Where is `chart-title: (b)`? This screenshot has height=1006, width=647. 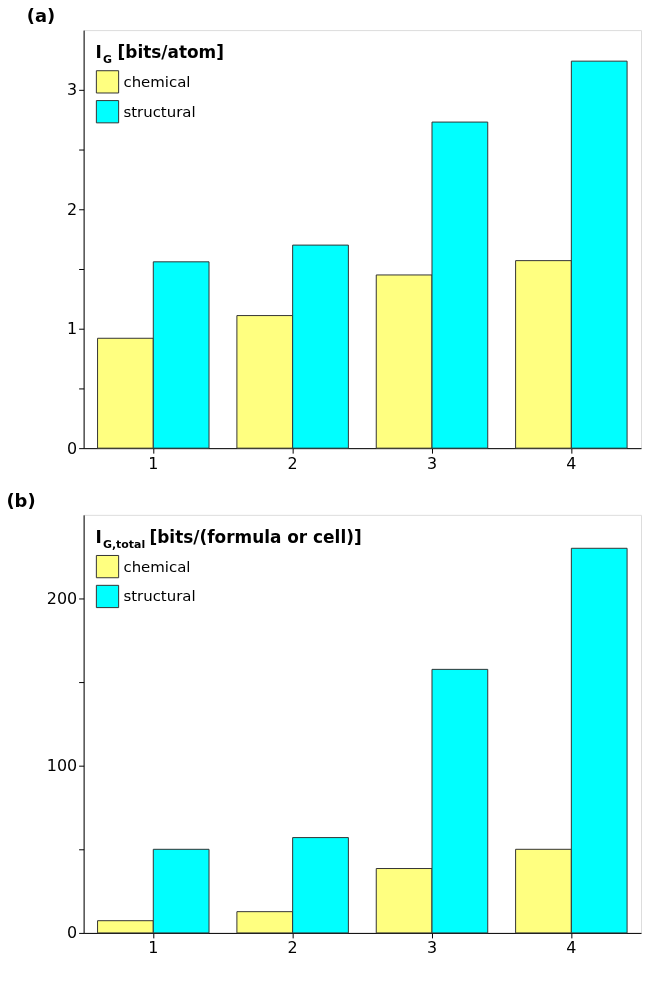 chart-title: (b) is located at coordinates (21, 500).